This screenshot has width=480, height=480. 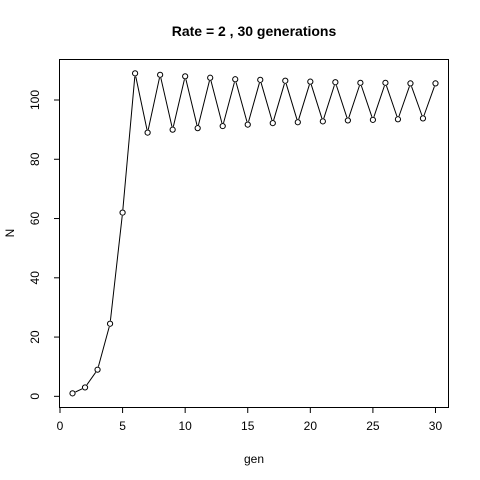 What do you see at coordinates (248, 426) in the screenshot?
I see `x-tick-label: 15` at bounding box center [248, 426].